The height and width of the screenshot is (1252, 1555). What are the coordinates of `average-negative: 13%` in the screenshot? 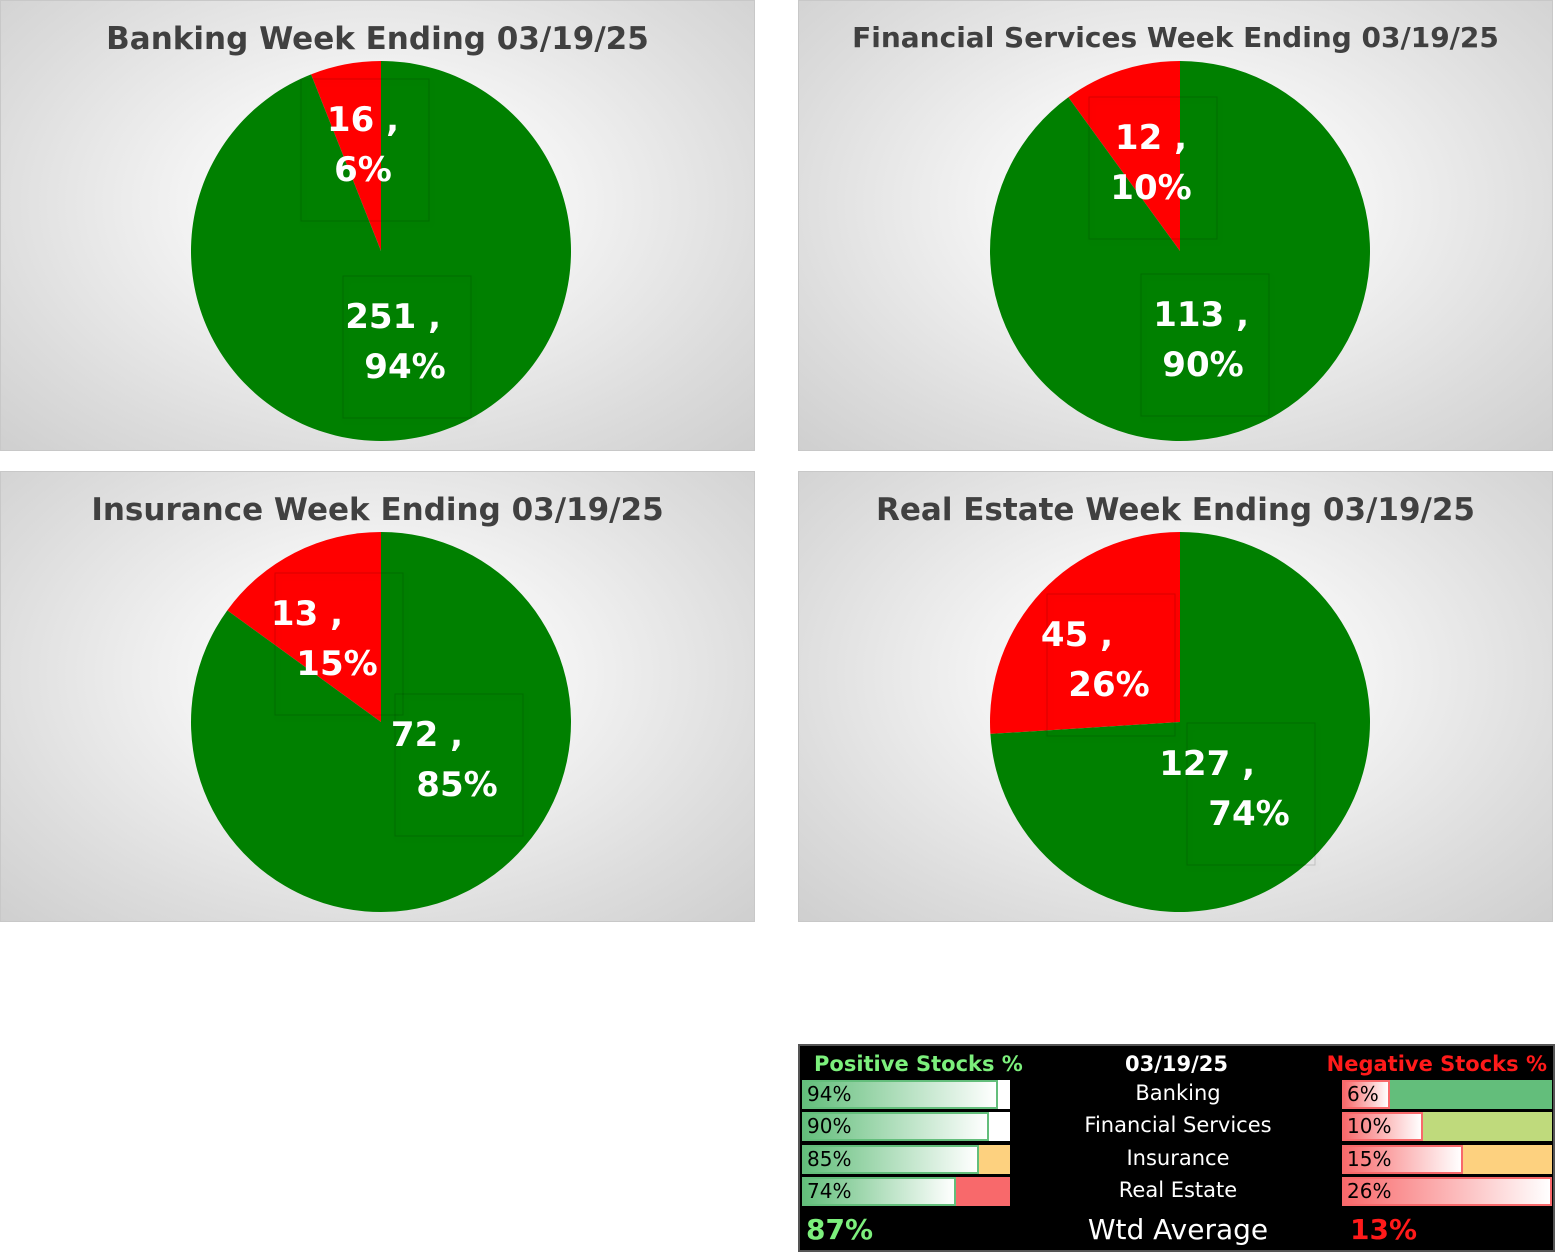 It's located at (1384, 1229).